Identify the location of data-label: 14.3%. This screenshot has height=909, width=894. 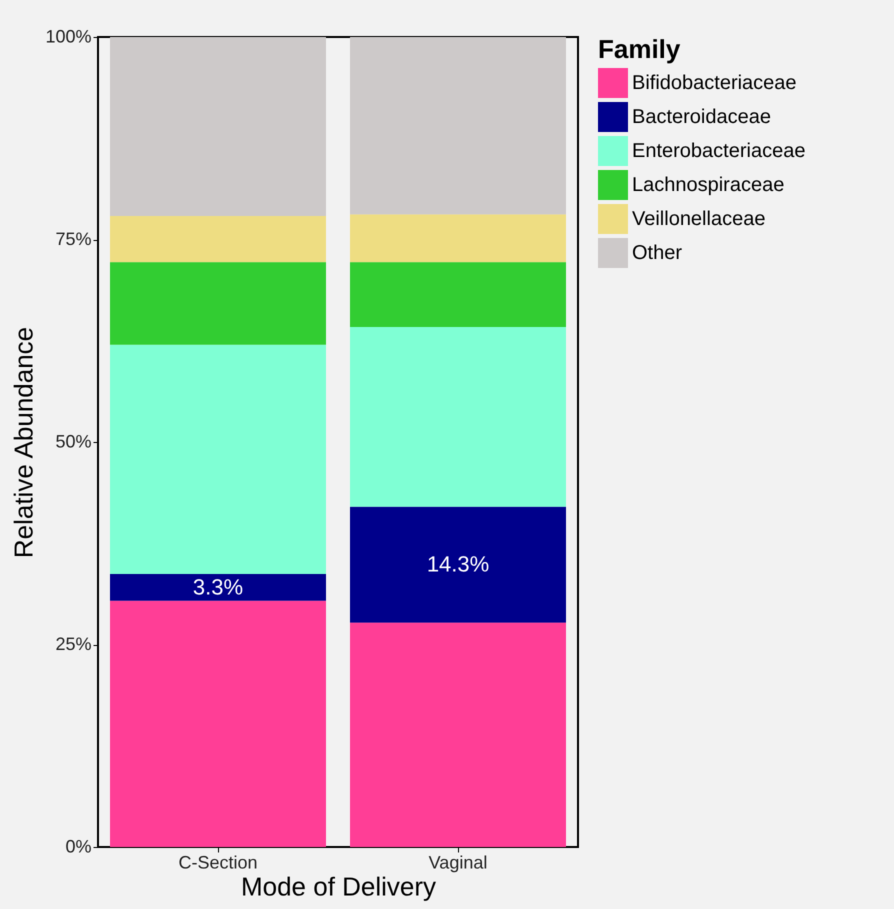
(458, 564).